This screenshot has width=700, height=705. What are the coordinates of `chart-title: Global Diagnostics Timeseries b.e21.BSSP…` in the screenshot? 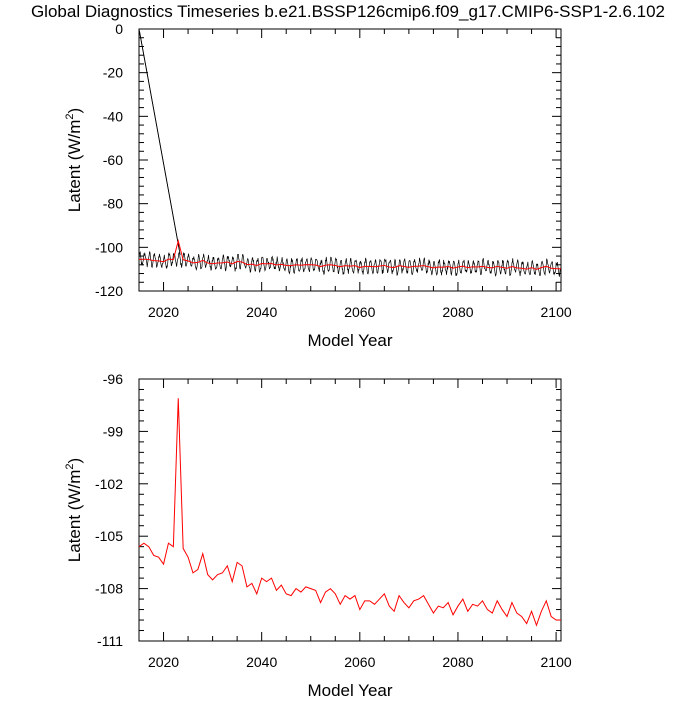 It's located at (348, 11).